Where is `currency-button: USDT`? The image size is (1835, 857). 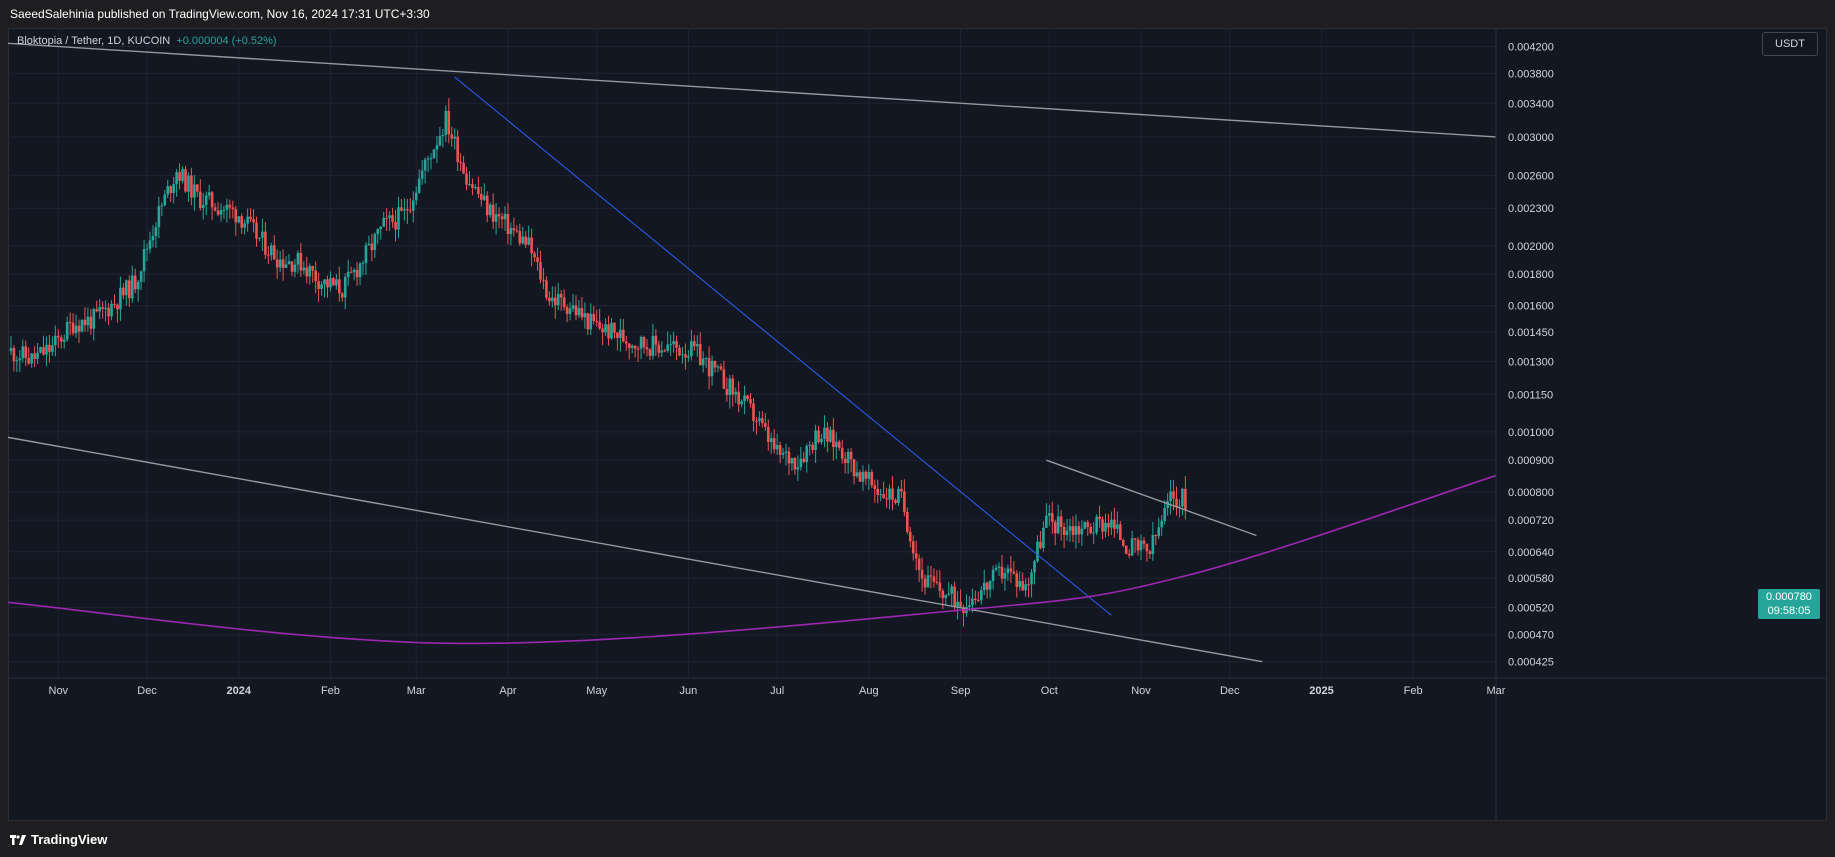
currency-button: USDT is located at coordinates (1790, 44).